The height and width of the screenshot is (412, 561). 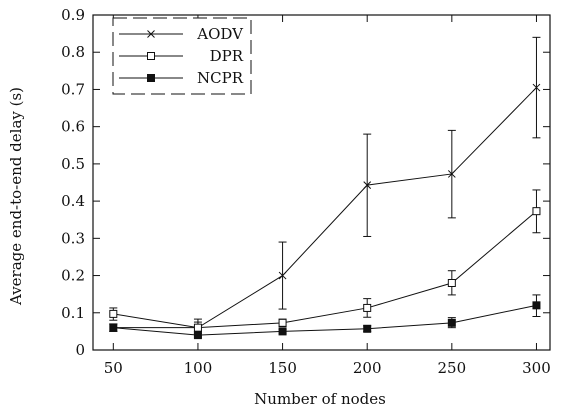 I want to click on legend-item-aodv: AODV, so click(x=181, y=34).